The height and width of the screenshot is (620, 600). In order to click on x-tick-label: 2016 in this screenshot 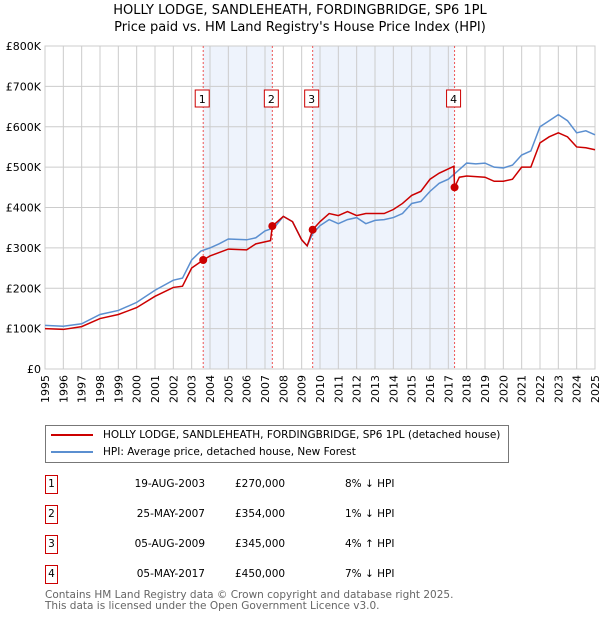, I will do `click(430, 389)`.